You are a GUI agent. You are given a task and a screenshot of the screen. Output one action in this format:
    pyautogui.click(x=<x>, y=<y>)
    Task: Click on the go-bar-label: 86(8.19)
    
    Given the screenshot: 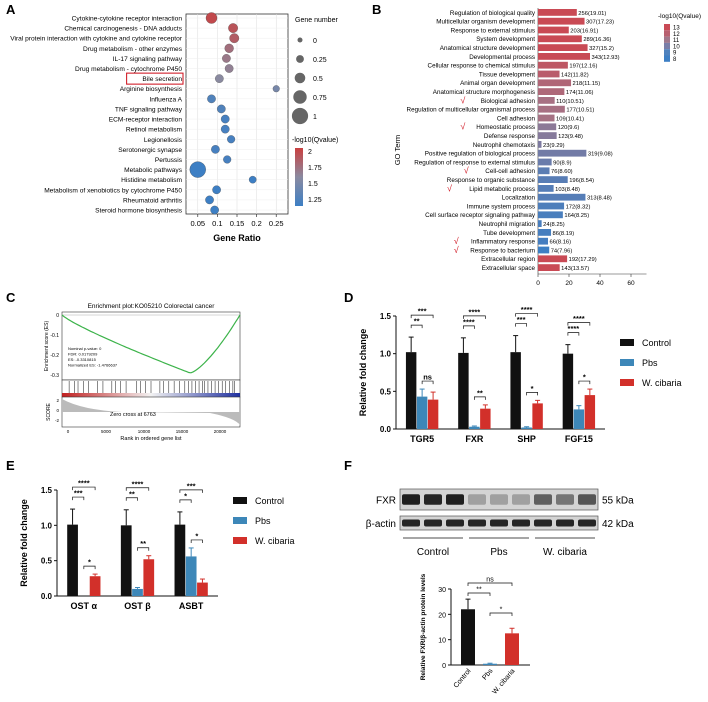 What is the action you would take?
    pyautogui.click(x=564, y=234)
    